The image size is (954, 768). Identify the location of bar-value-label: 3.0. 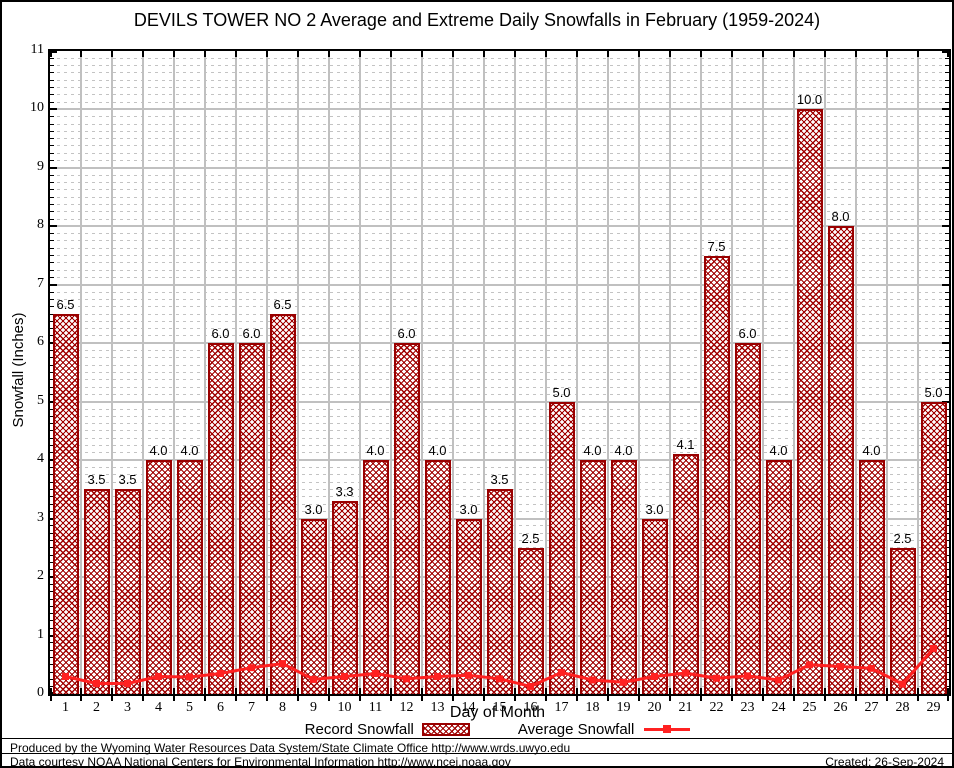
(313, 509).